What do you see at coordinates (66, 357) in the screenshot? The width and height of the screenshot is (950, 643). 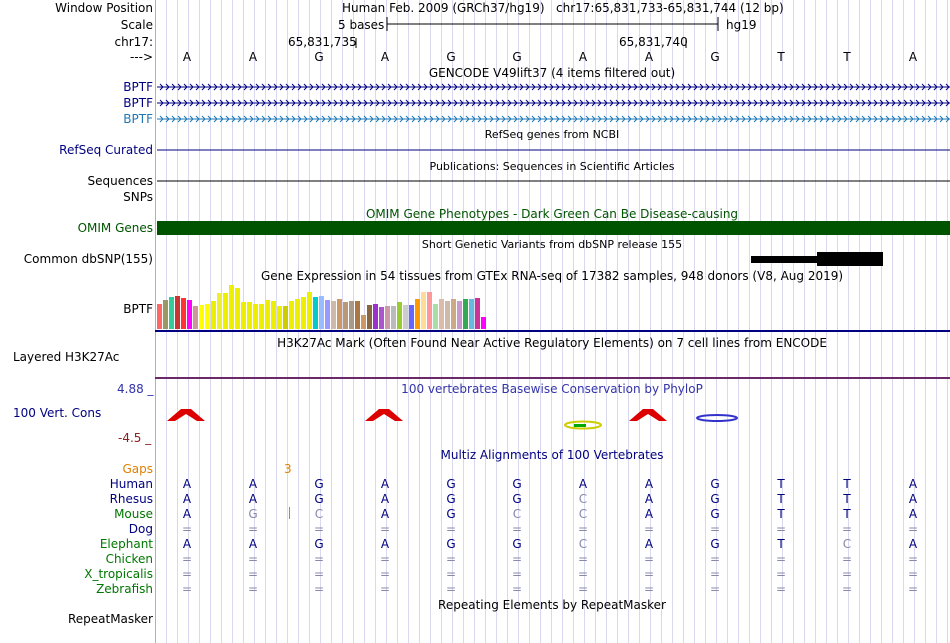 I see `label-h3k27ac: Layered H3K27Ac` at bounding box center [66, 357].